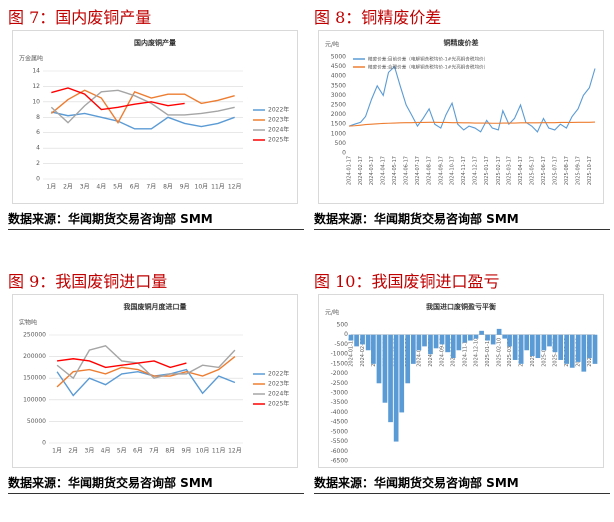  I want to click on chart-title: 铜精废价差, so click(461, 42).